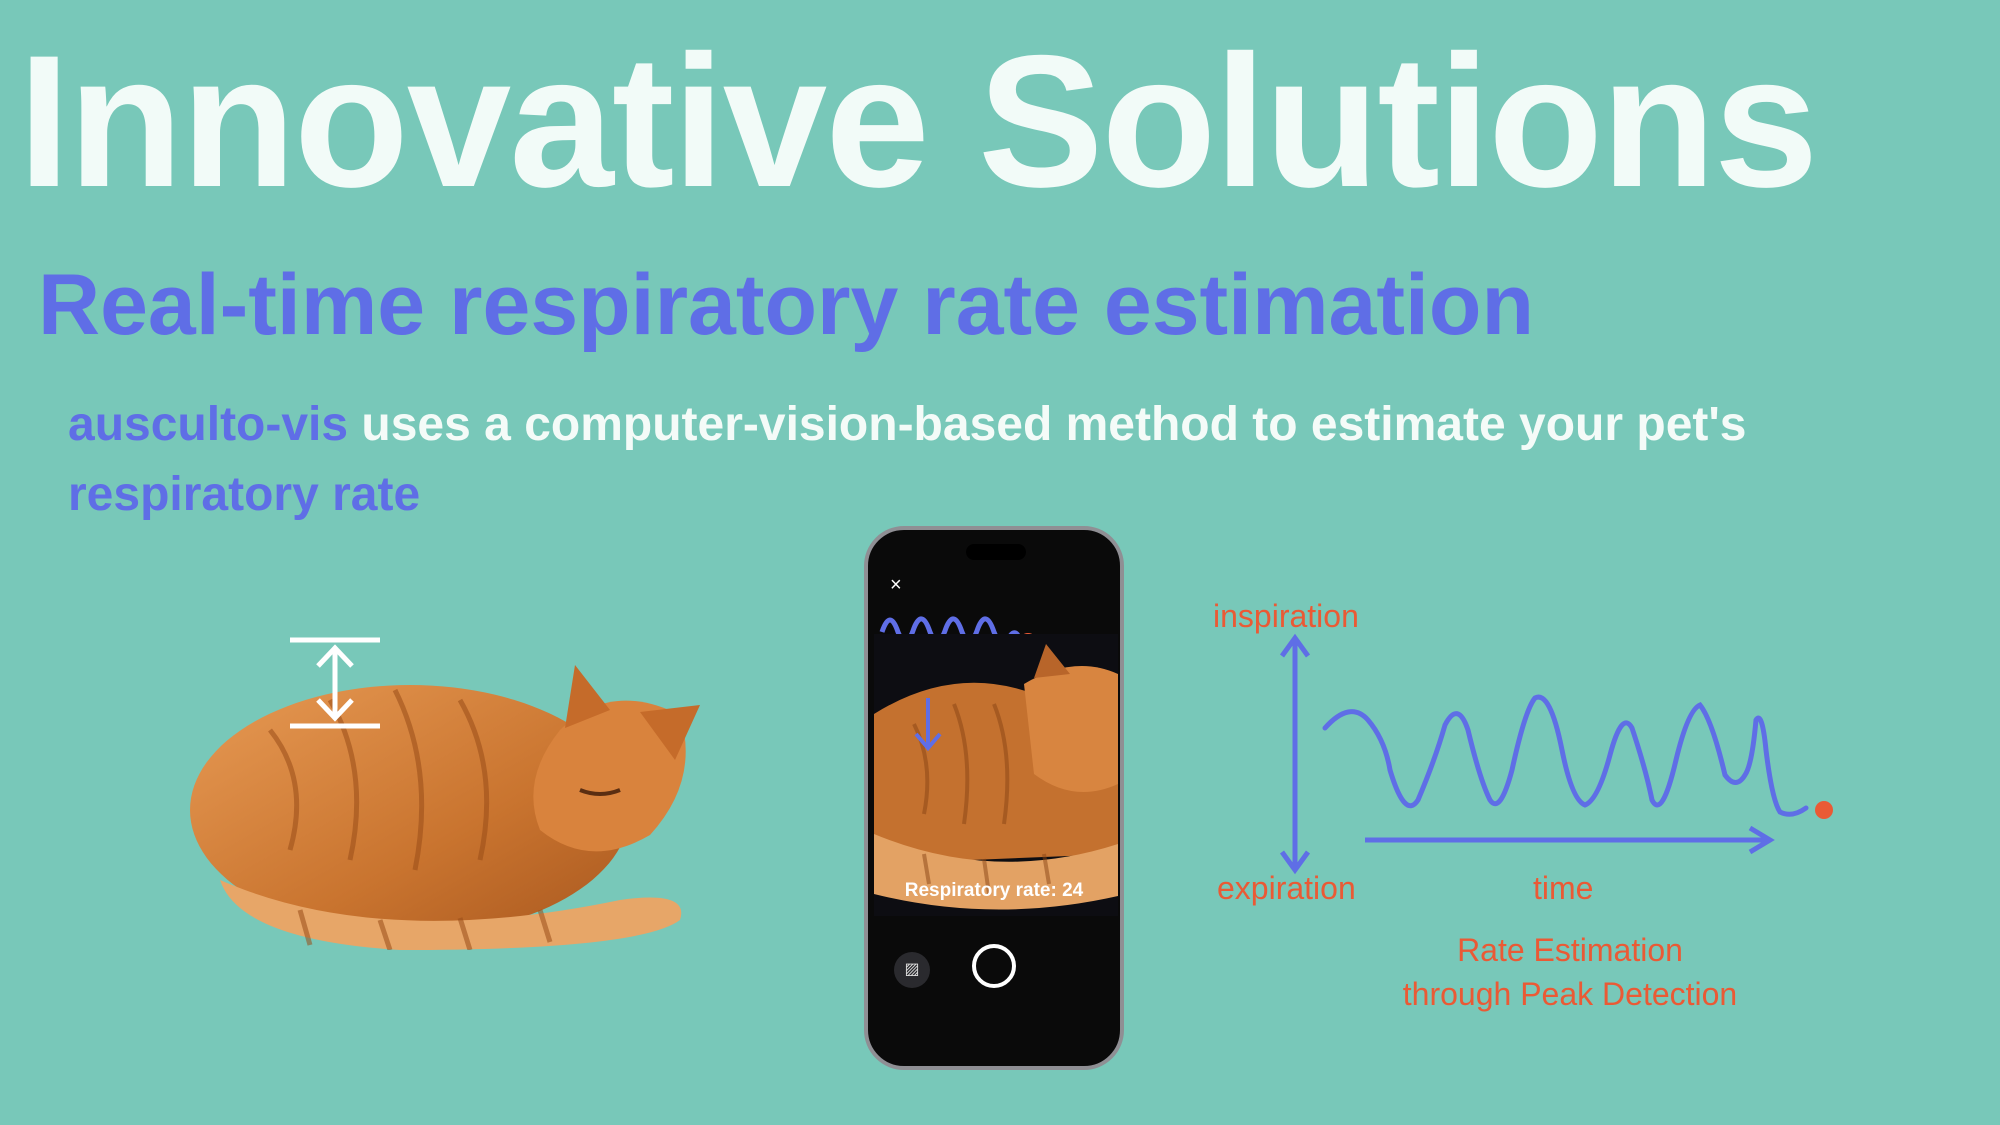 The image size is (2000, 1125). Describe the element at coordinates (928, 725) in the screenshot. I see `down-arrow-icon` at that location.